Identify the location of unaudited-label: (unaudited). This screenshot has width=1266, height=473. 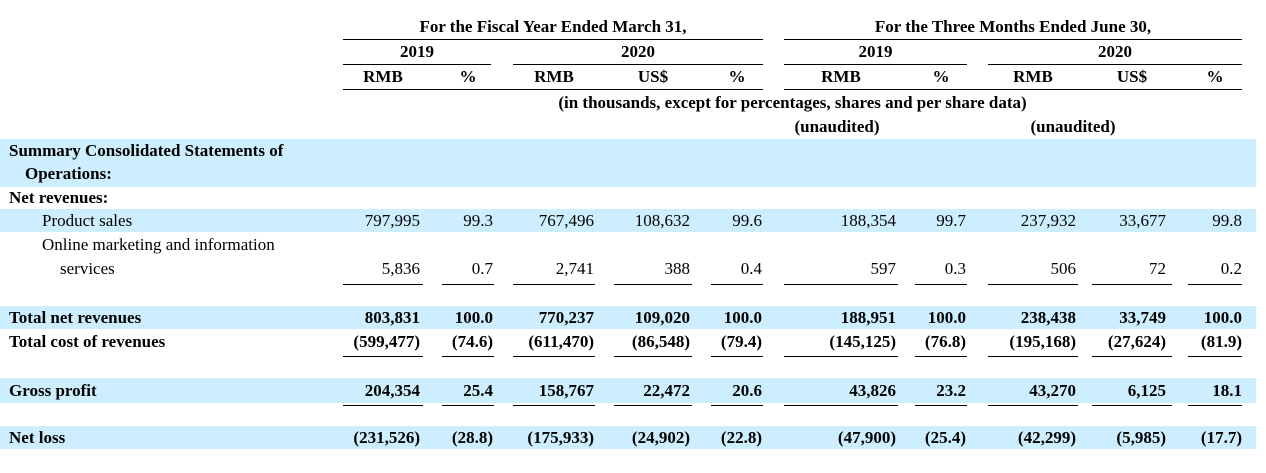
(837, 126).